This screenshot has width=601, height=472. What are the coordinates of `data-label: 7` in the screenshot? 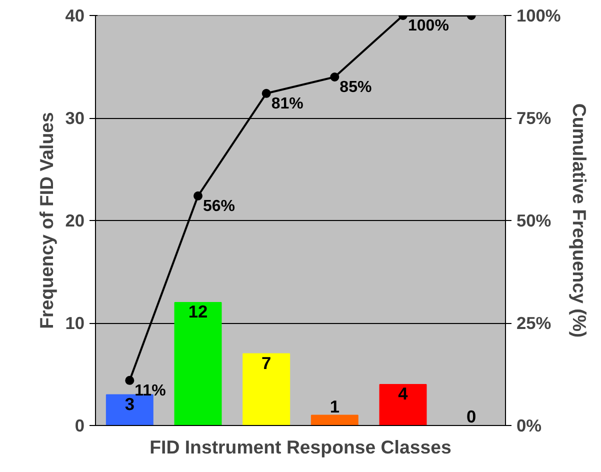 It's located at (267, 362).